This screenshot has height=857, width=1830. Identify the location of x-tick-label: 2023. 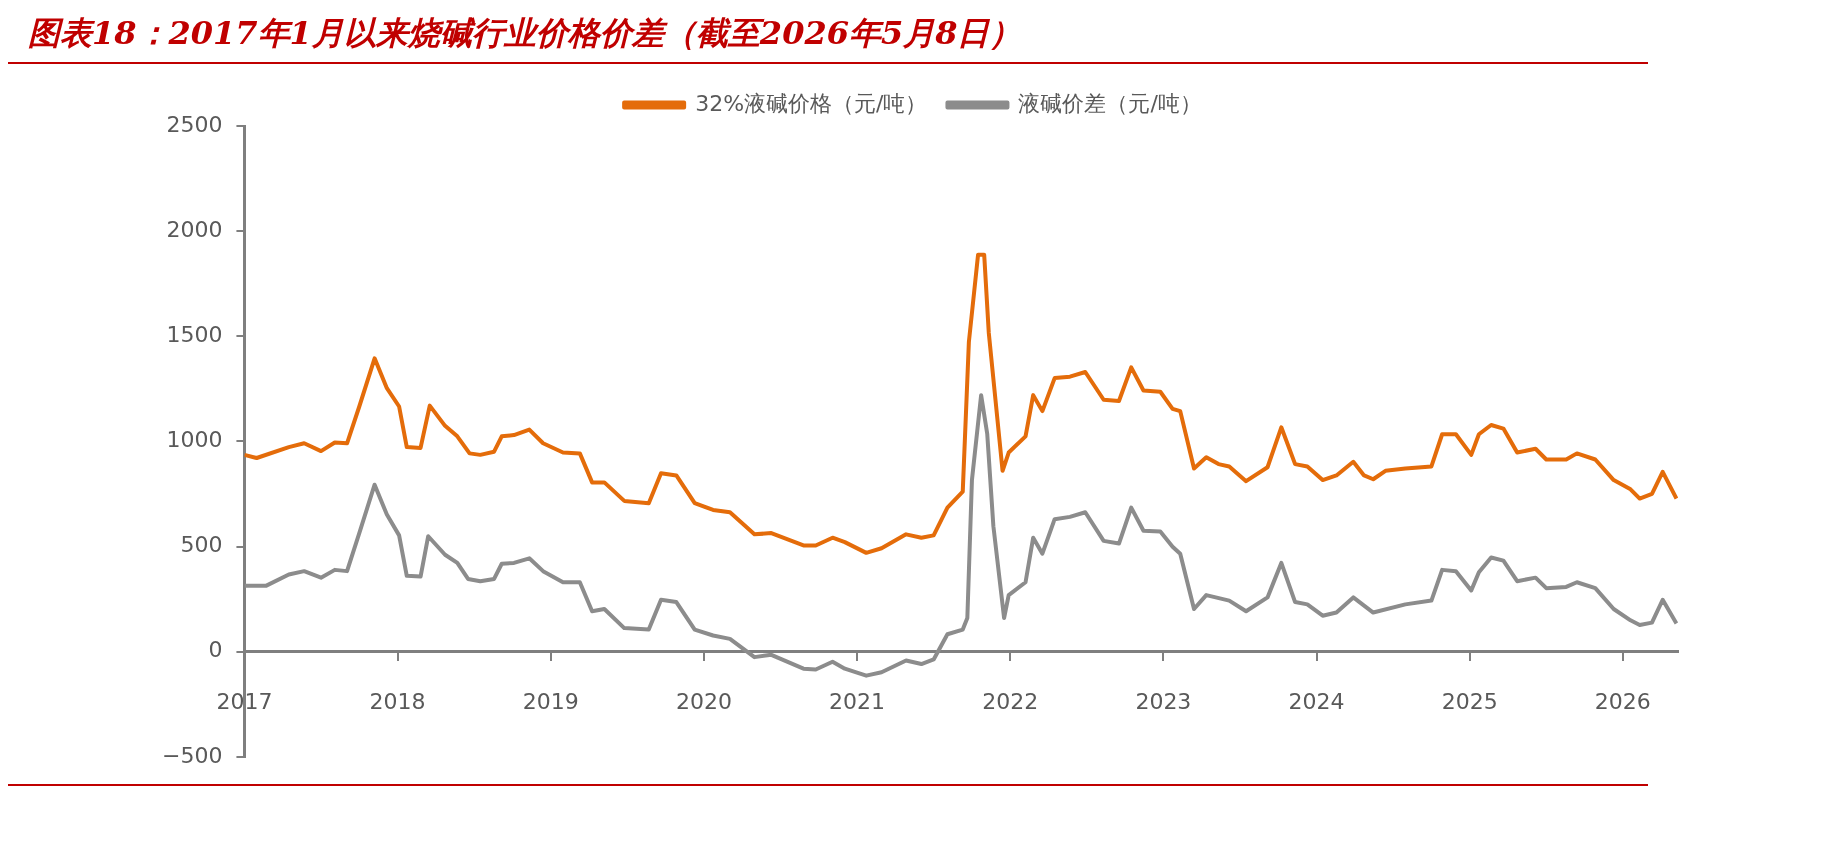
(1163, 701).